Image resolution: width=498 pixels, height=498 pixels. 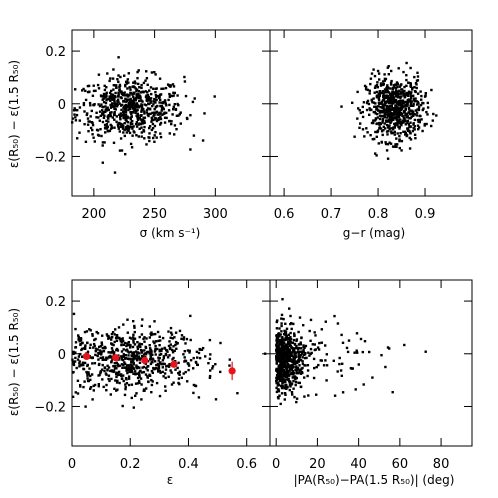 I want to click on y-axis-label-bottom: ε(R₅₀) − ε(1.5 R₅₀), so click(x=14, y=362).